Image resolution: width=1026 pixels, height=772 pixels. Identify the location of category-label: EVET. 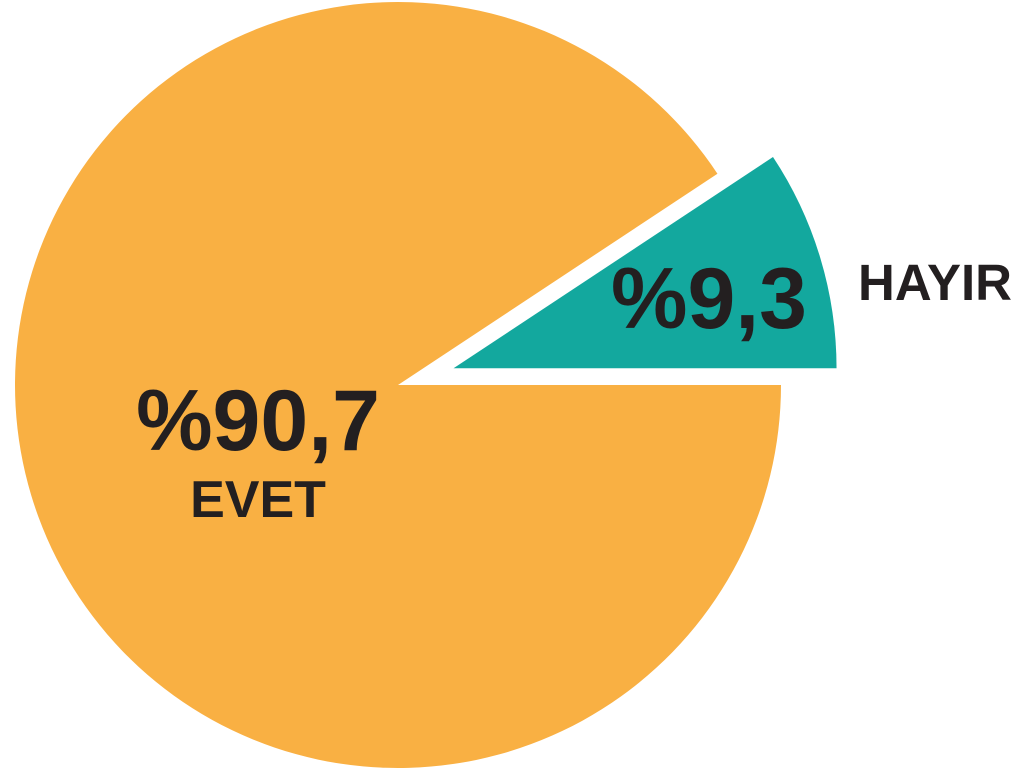
(258, 500).